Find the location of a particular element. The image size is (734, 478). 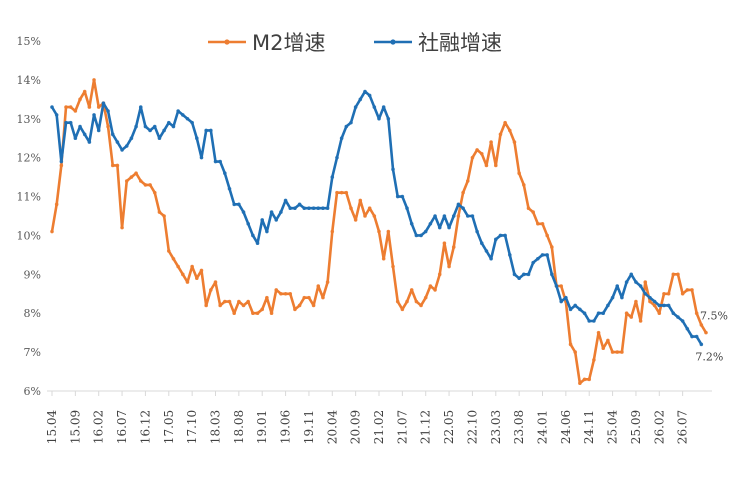

end-labels: 7.5% 7.2% is located at coordinates (711, 337).